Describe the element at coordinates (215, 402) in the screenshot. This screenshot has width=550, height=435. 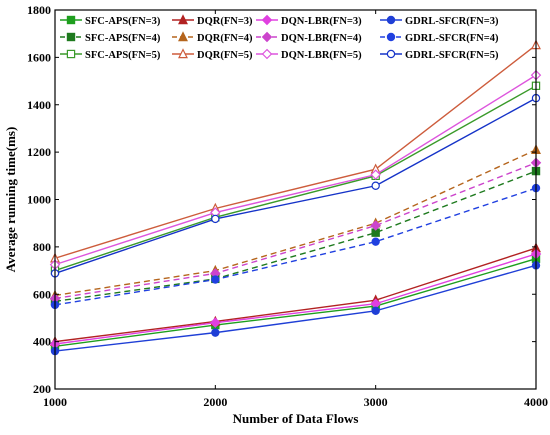
I see `x-tick-label: 2000` at that location.